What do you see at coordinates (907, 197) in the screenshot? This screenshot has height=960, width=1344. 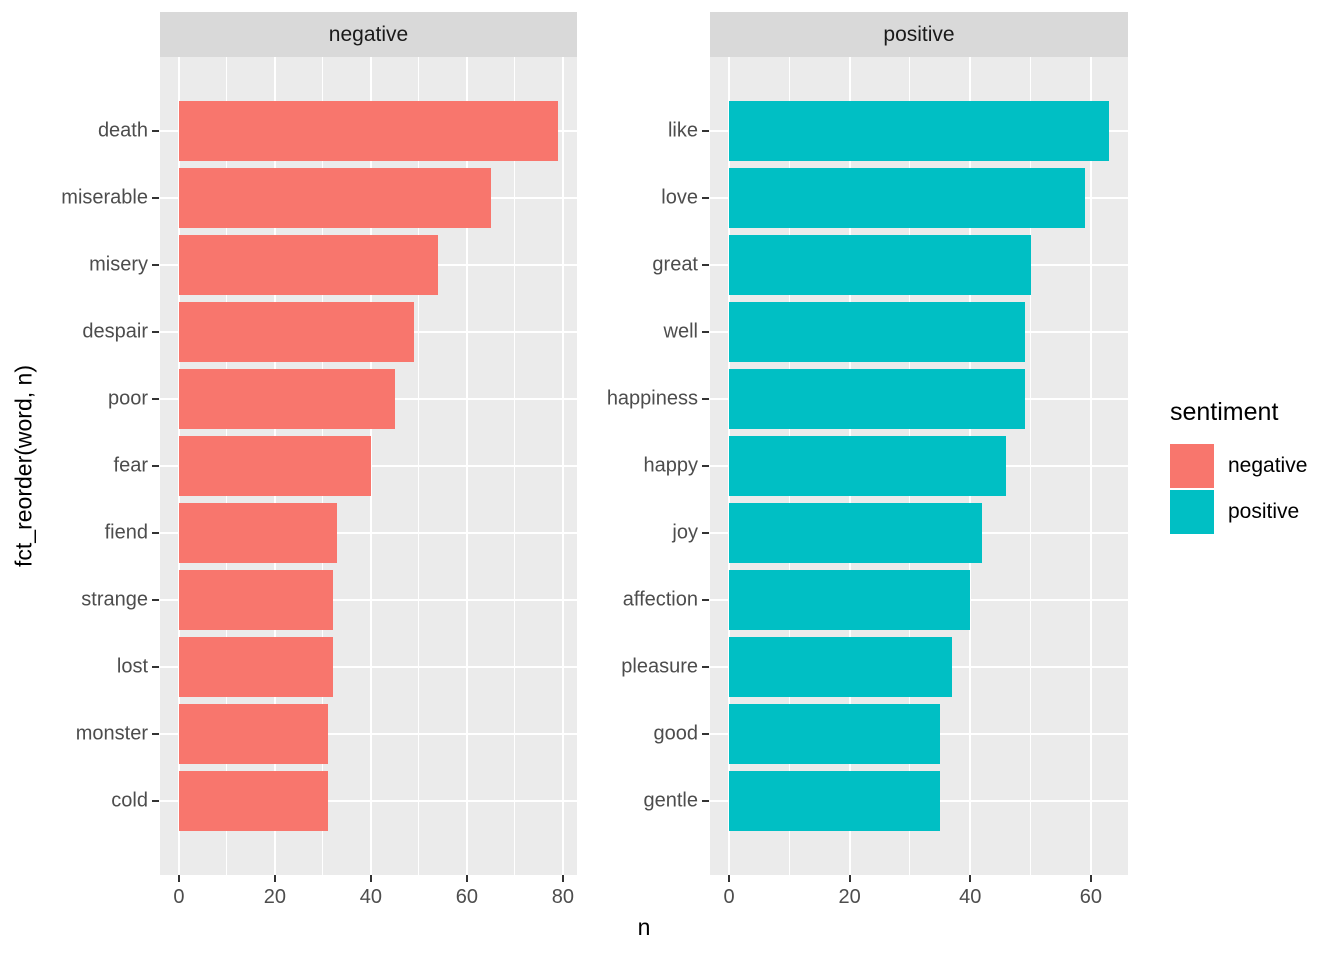 I see `bar-love` at bounding box center [907, 197].